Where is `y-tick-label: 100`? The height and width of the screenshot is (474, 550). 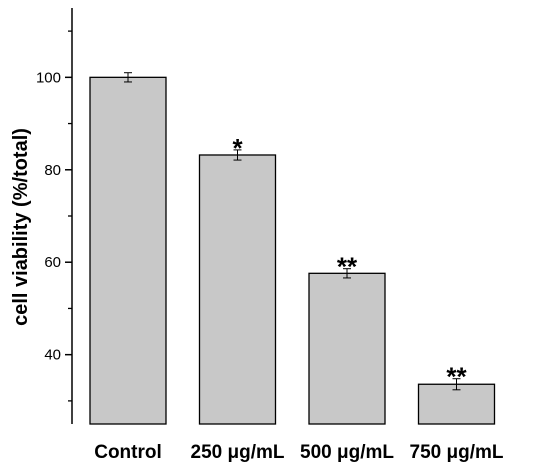
y-tick-label: 100 is located at coordinates (48, 77).